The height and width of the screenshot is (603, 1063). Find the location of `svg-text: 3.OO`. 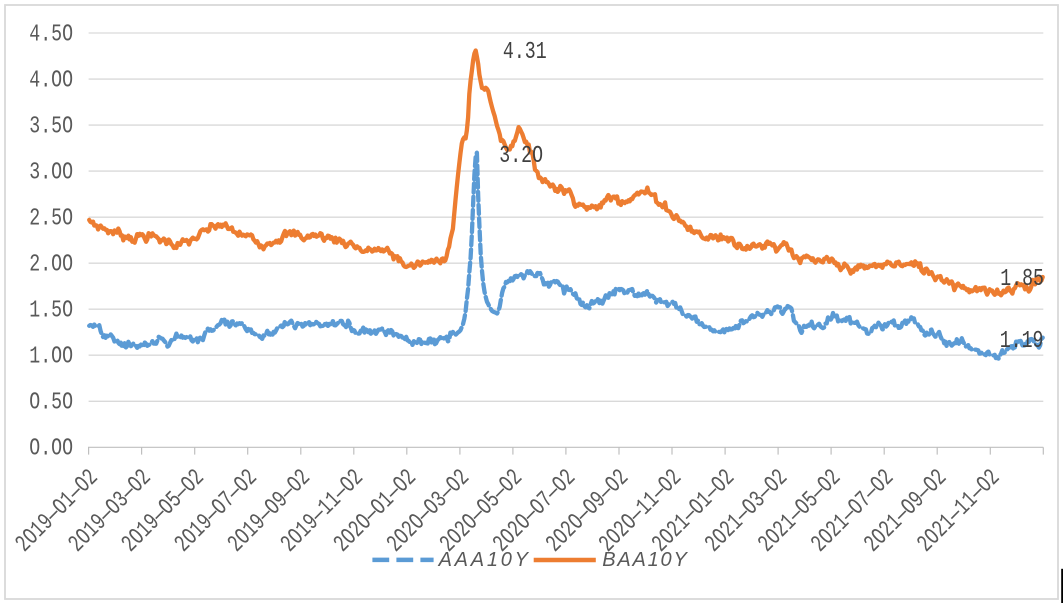

svg-text: 3.OO is located at coordinates (51, 172).